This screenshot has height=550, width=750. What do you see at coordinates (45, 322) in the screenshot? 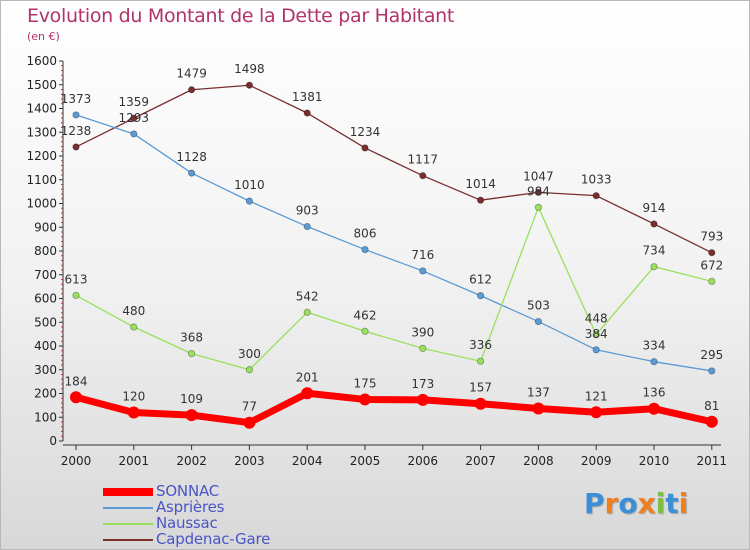
I see `y-tick-label: 500` at bounding box center [45, 322].